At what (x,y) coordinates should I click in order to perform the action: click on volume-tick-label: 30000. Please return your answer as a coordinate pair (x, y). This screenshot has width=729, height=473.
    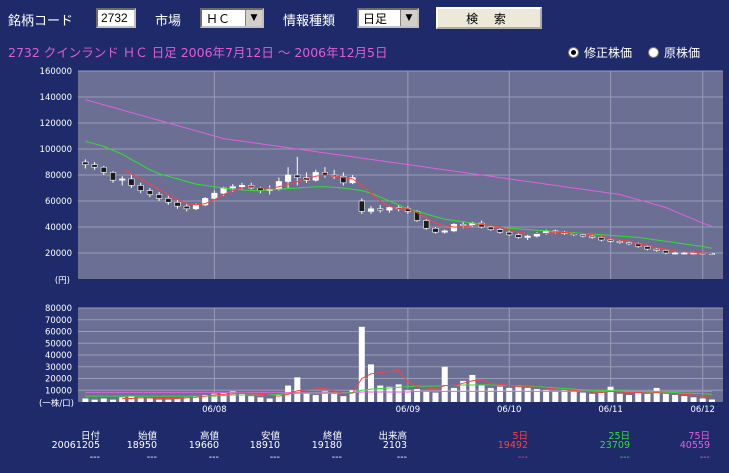
    Looking at the image, I should click on (58, 368).